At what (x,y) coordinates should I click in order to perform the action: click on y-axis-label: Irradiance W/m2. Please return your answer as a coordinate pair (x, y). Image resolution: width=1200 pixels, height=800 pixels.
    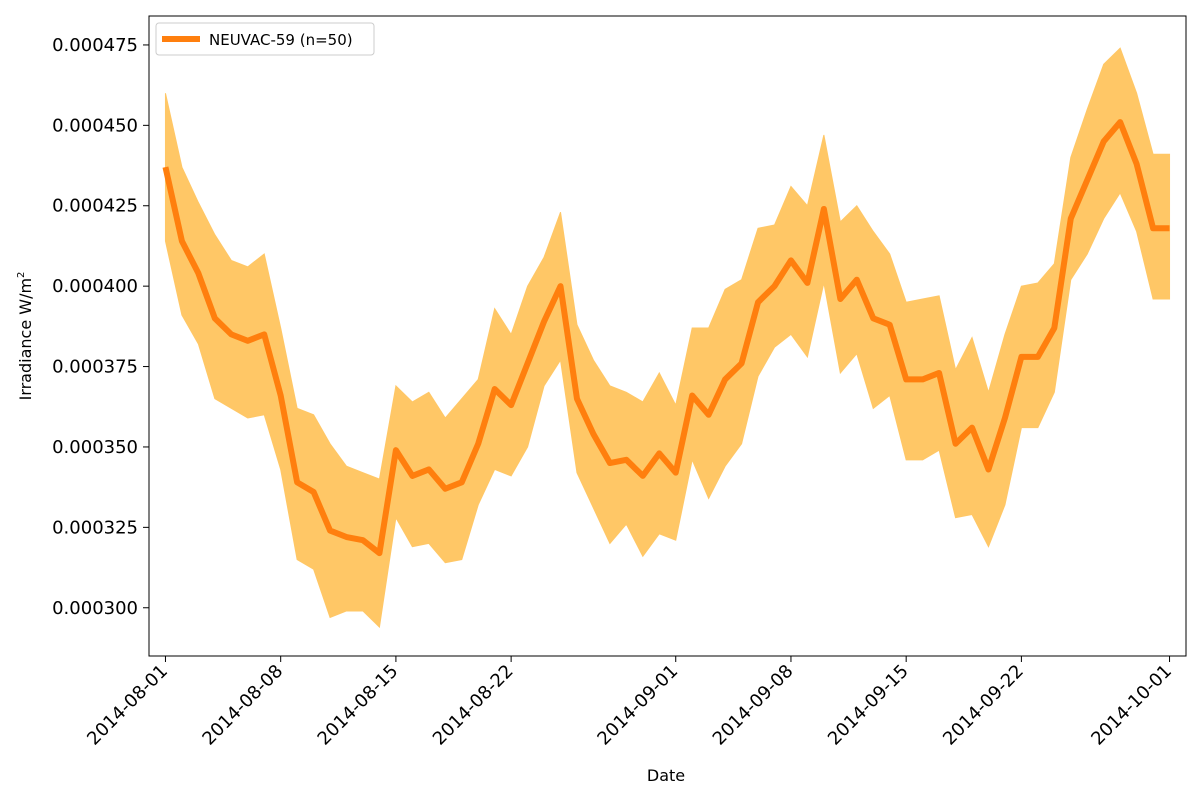
    Looking at the image, I should click on (25, 336).